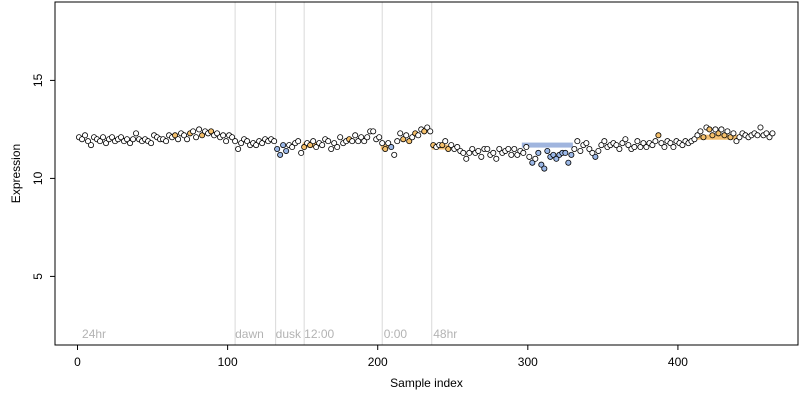 The image size is (800, 400). Describe the element at coordinates (678, 362) in the screenshot. I see `x-tick-label: 400` at that location.